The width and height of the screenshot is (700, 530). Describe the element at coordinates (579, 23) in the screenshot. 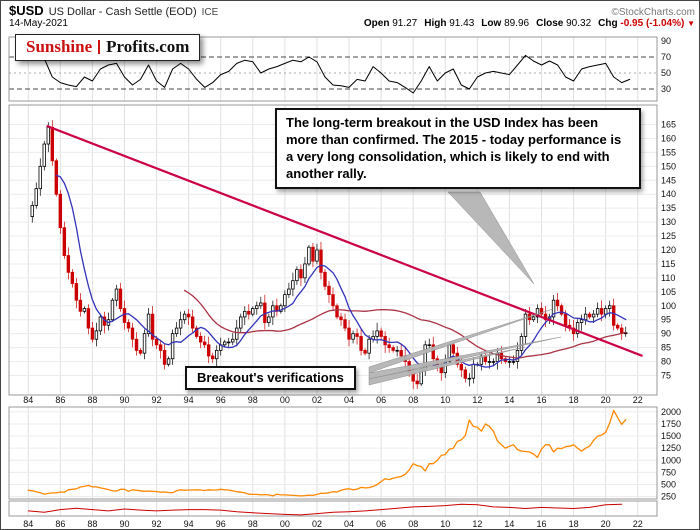

I see `close-value: 90.32` at that location.